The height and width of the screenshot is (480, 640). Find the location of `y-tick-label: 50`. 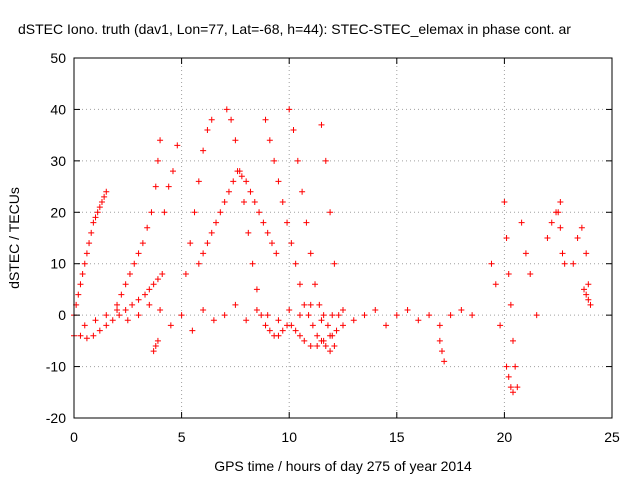

y-tick-label: 50 is located at coordinates (58, 58).